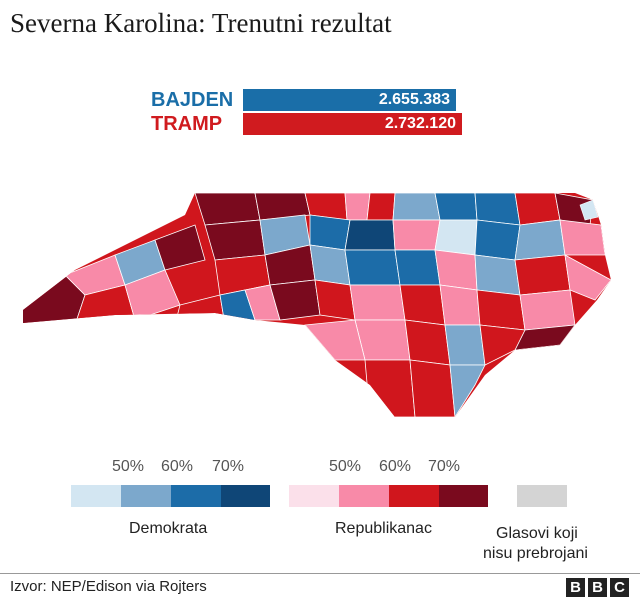 The height and width of the screenshot is (600, 640). Describe the element at coordinates (320, 573) in the screenshot. I see `footer-divider` at that location.